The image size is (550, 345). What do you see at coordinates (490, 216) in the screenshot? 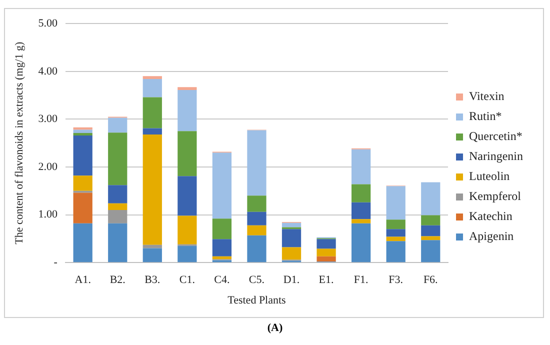
I see `legend-label: Katechin` at bounding box center [490, 216].